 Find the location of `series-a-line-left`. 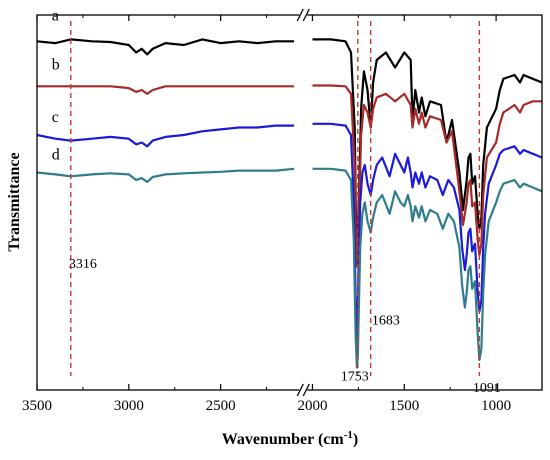

series-a-line-left is located at coordinates (165, 47).